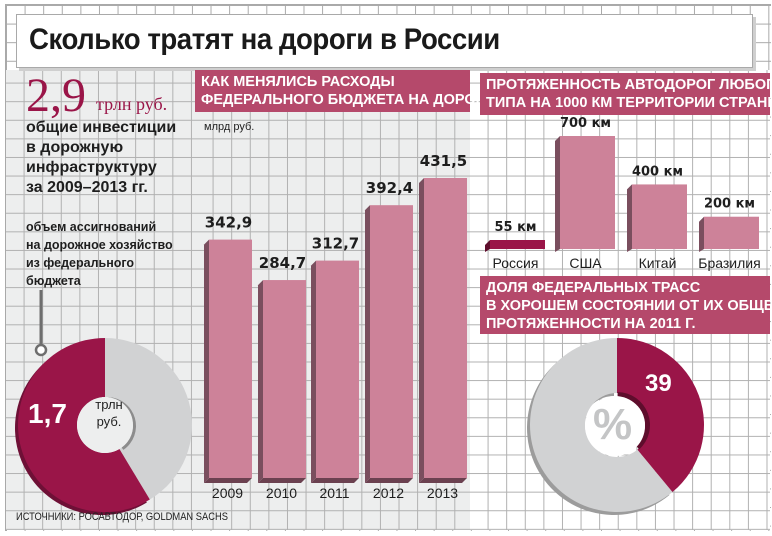  What do you see at coordinates (53, 281) in the screenshot?
I see `assignment-line: бюджета` at bounding box center [53, 281].